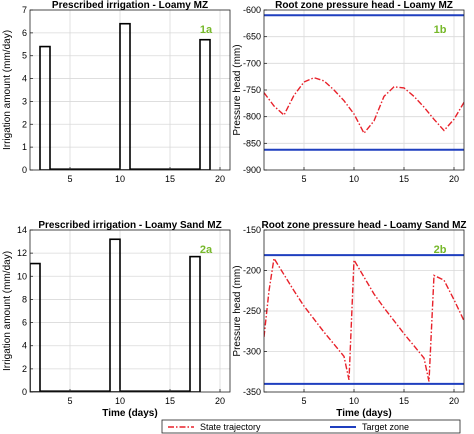 This screenshot has width=474, height=434. Describe the element at coordinates (363, 225) in the screenshot. I see `chart-title: Root zone pressure head - Loamy Sand MZ` at that location.